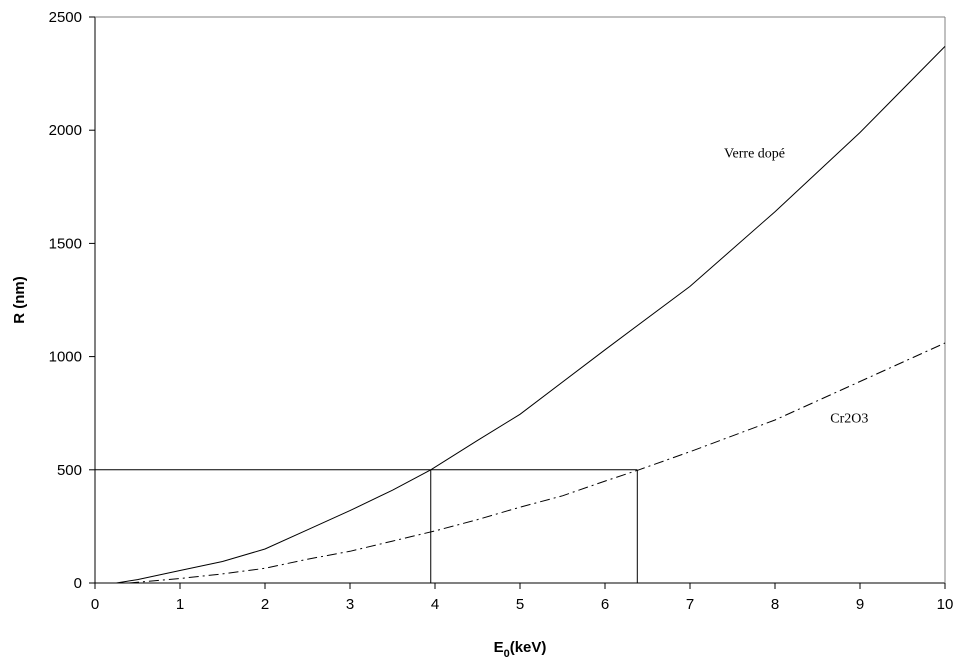 The image size is (959, 666). Describe the element at coordinates (180, 604) in the screenshot. I see `x-tick-label: 1` at that location.